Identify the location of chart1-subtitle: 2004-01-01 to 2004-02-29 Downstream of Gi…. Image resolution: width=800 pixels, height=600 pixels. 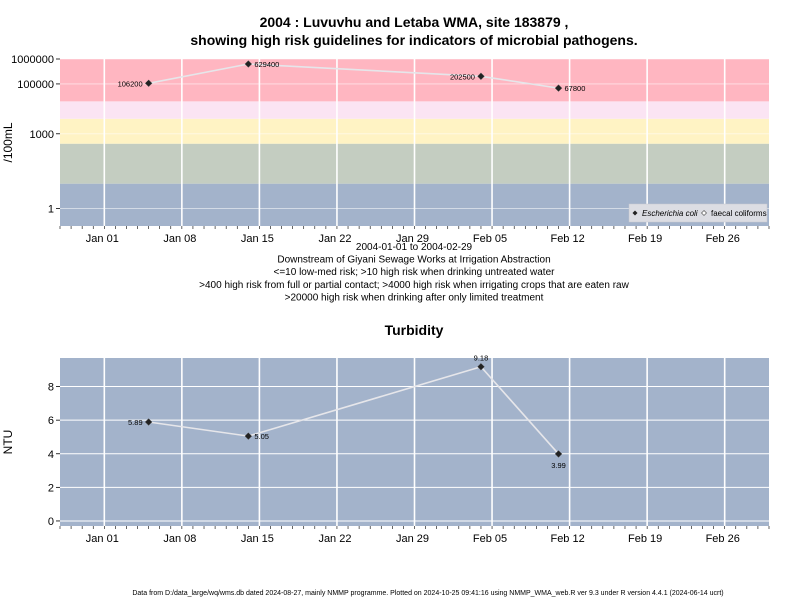
(414, 272).